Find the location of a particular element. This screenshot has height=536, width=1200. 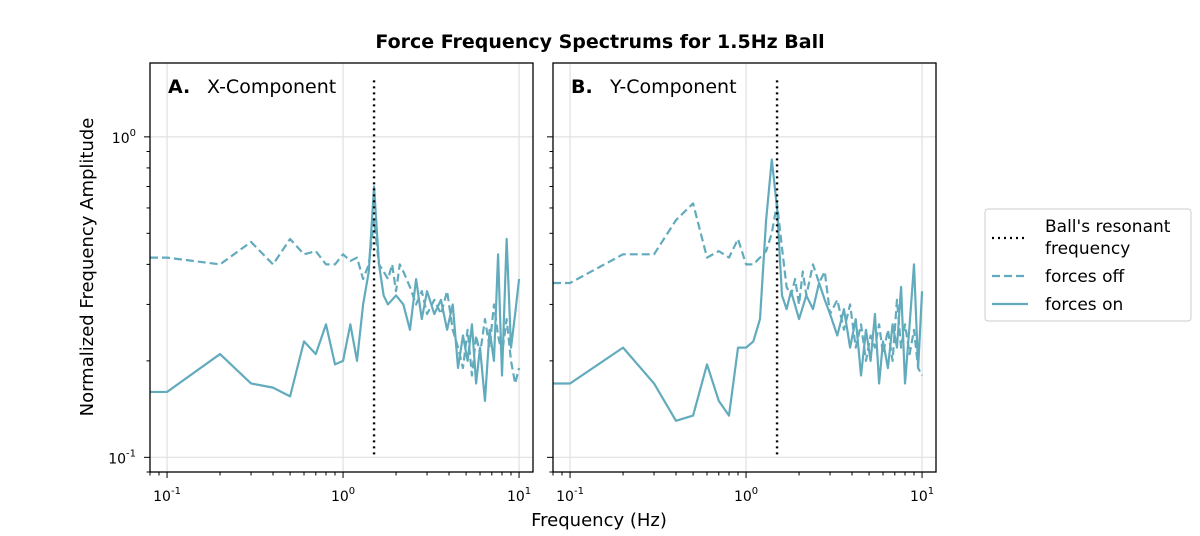

chart-title: Force Frequency Spectrums for 1.5Hz Ball is located at coordinates (599, 42).